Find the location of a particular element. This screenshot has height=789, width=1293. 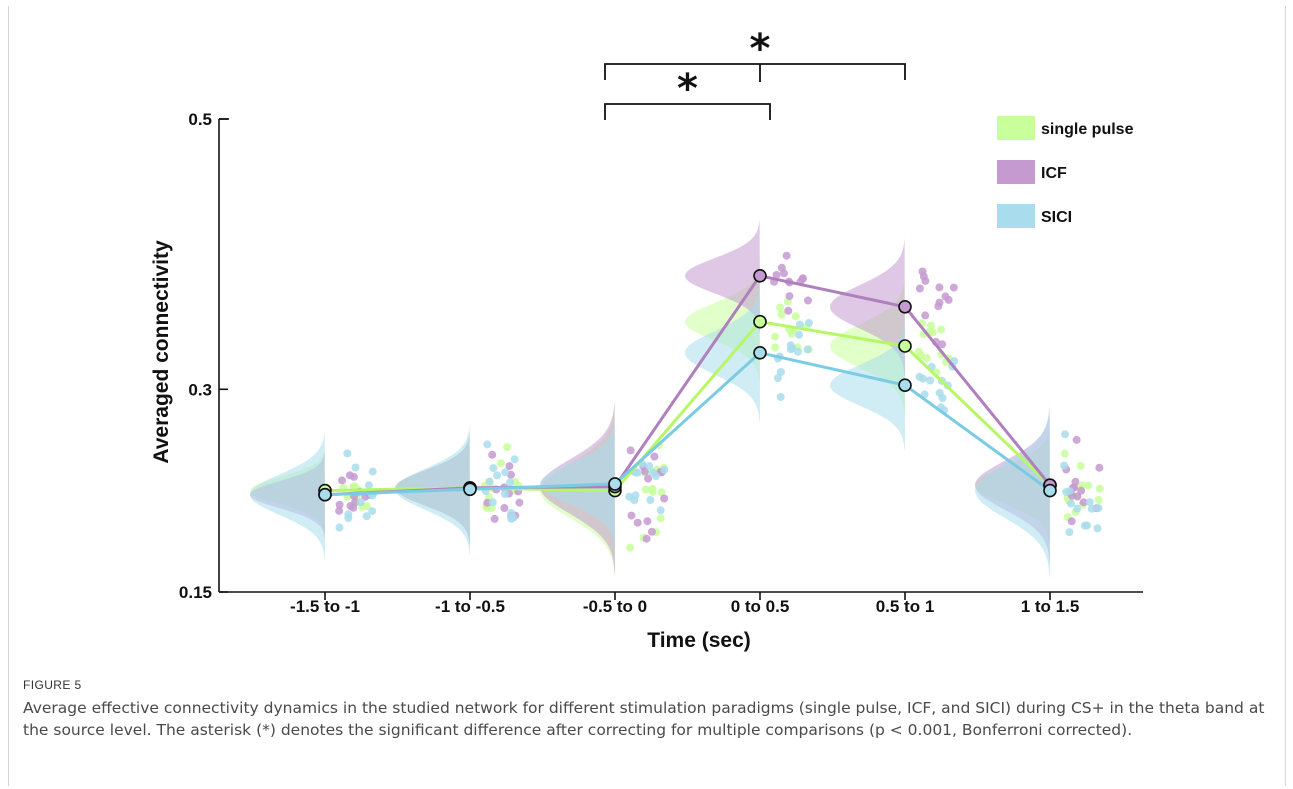

x-tick-label: 1 to 1.5 is located at coordinates (1050, 606).